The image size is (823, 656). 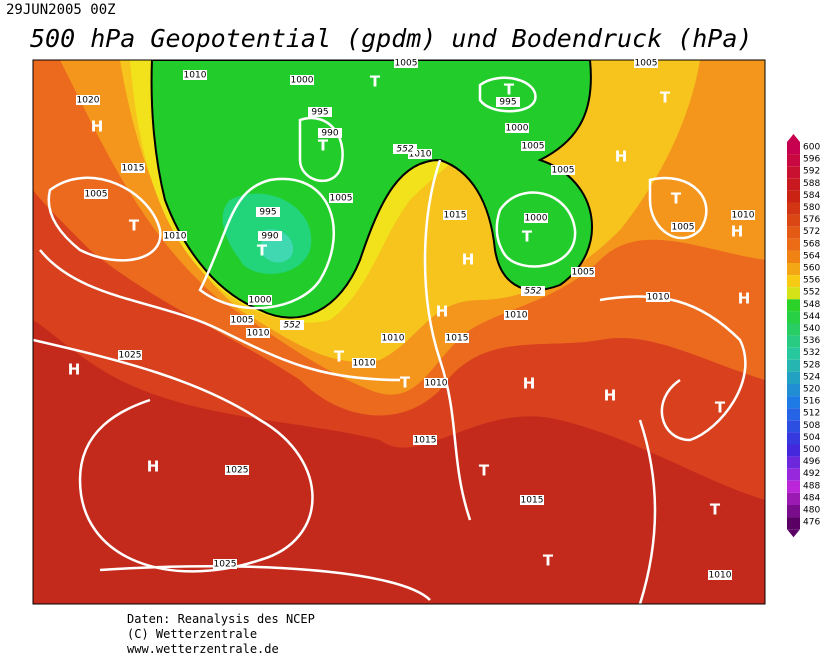 What do you see at coordinates (811, 317) in the screenshot?
I see `colorbar-label: 544` at bounding box center [811, 317].